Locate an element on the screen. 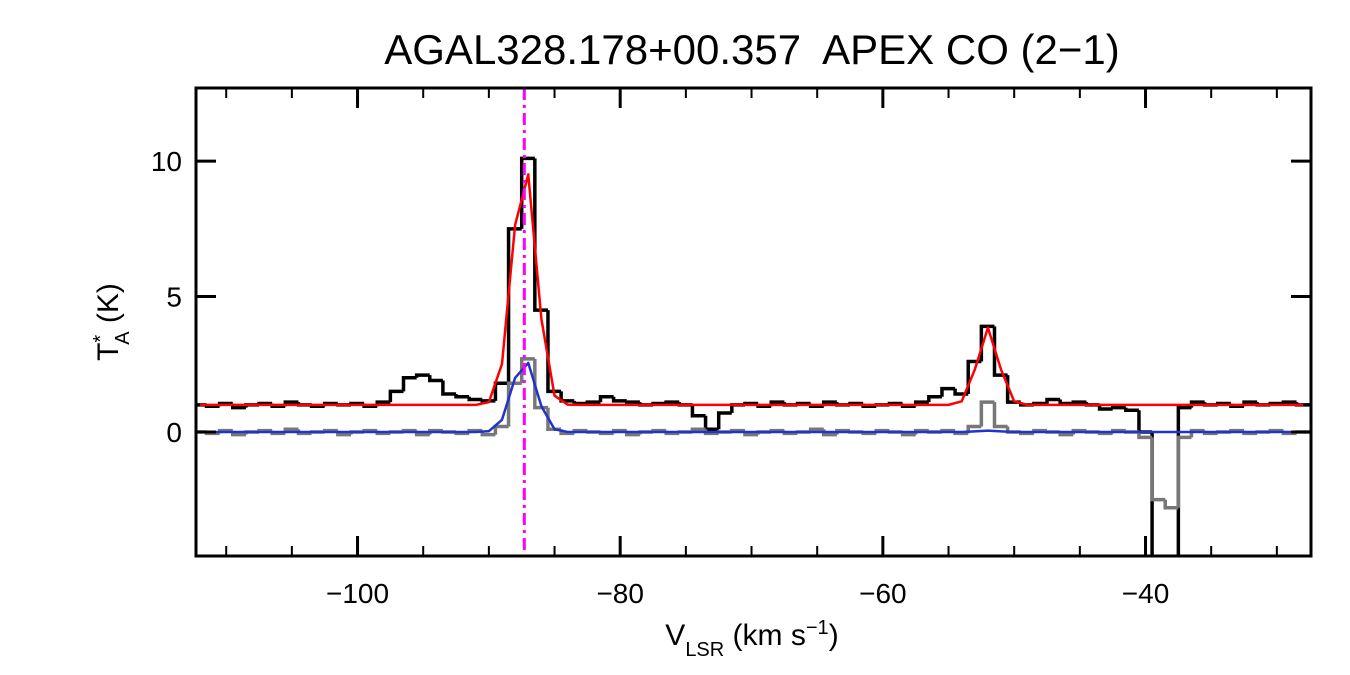 This screenshot has width=1350, height=675. x-axis-label: VLSR (km s−1) is located at coordinates (751, 639).